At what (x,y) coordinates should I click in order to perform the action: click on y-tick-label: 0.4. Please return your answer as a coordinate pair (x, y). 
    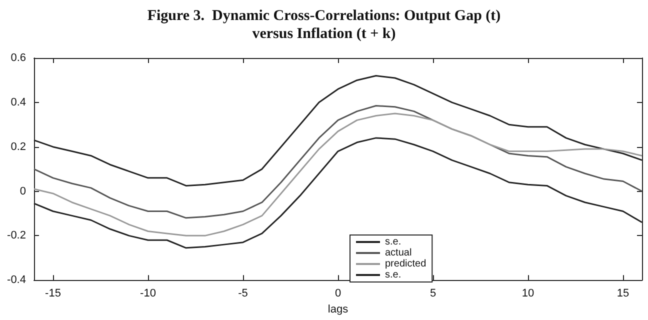
    Looking at the image, I should click on (18, 102).